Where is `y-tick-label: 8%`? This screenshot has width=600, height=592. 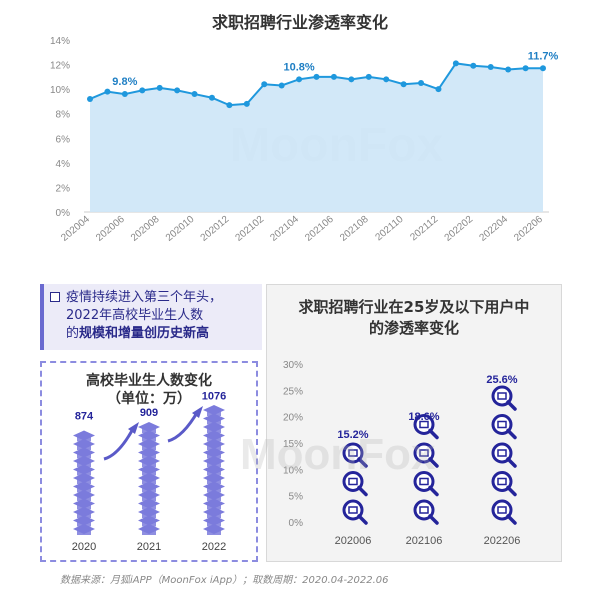
y-tick-label: 8% is located at coordinates (63, 115).